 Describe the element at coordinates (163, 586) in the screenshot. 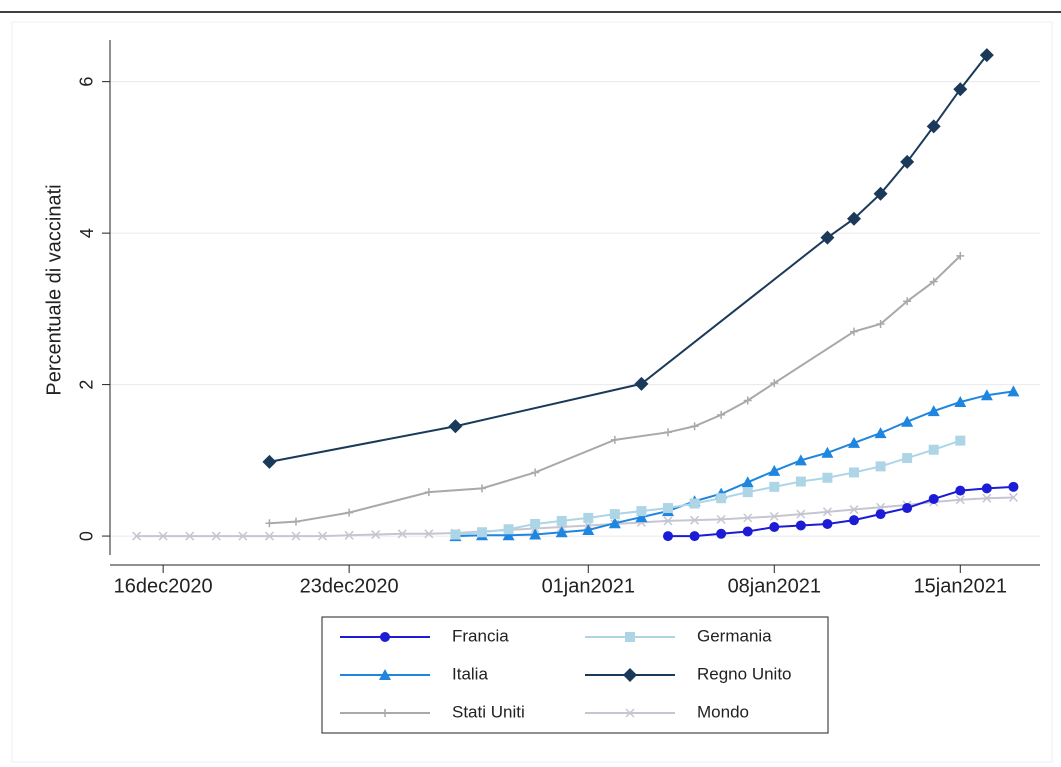

I see `x-tick-label: 16dec2020` at that location.